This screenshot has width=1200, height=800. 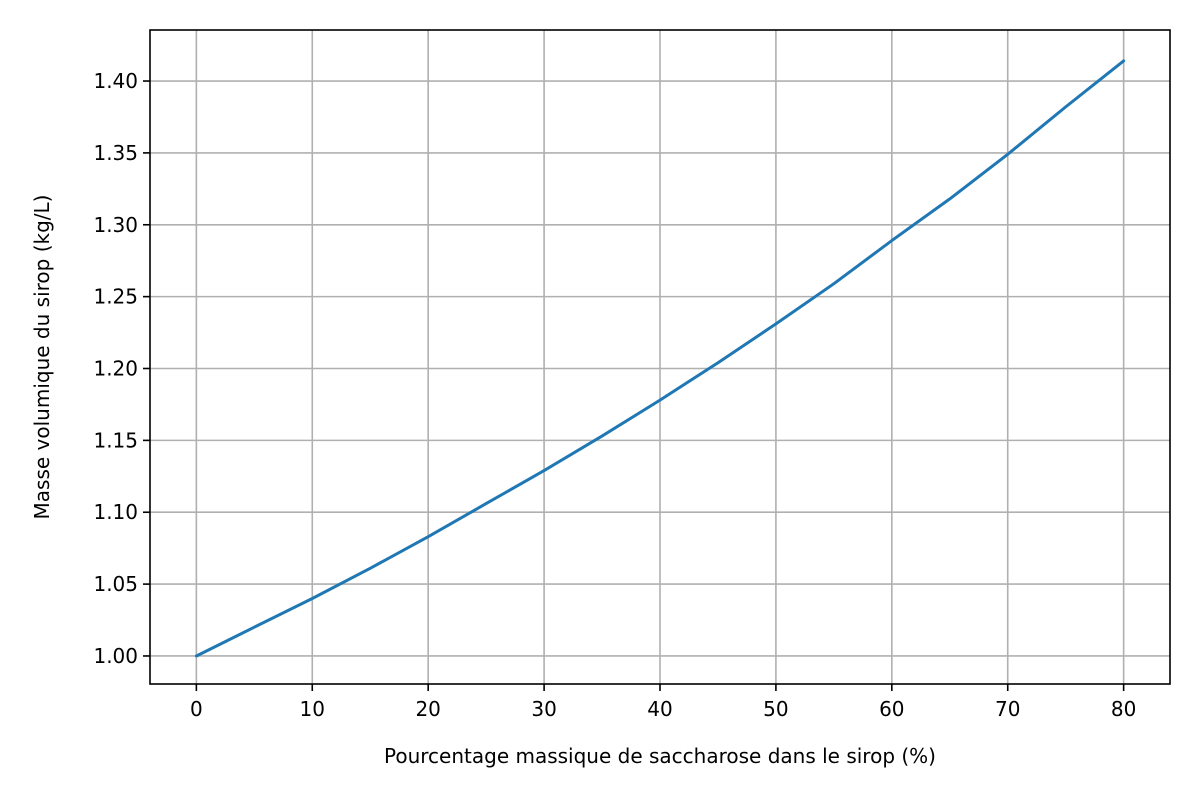 What do you see at coordinates (115, 584) in the screenshot?
I see `y-tick-label: 1.05` at bounding box center [115, 584].